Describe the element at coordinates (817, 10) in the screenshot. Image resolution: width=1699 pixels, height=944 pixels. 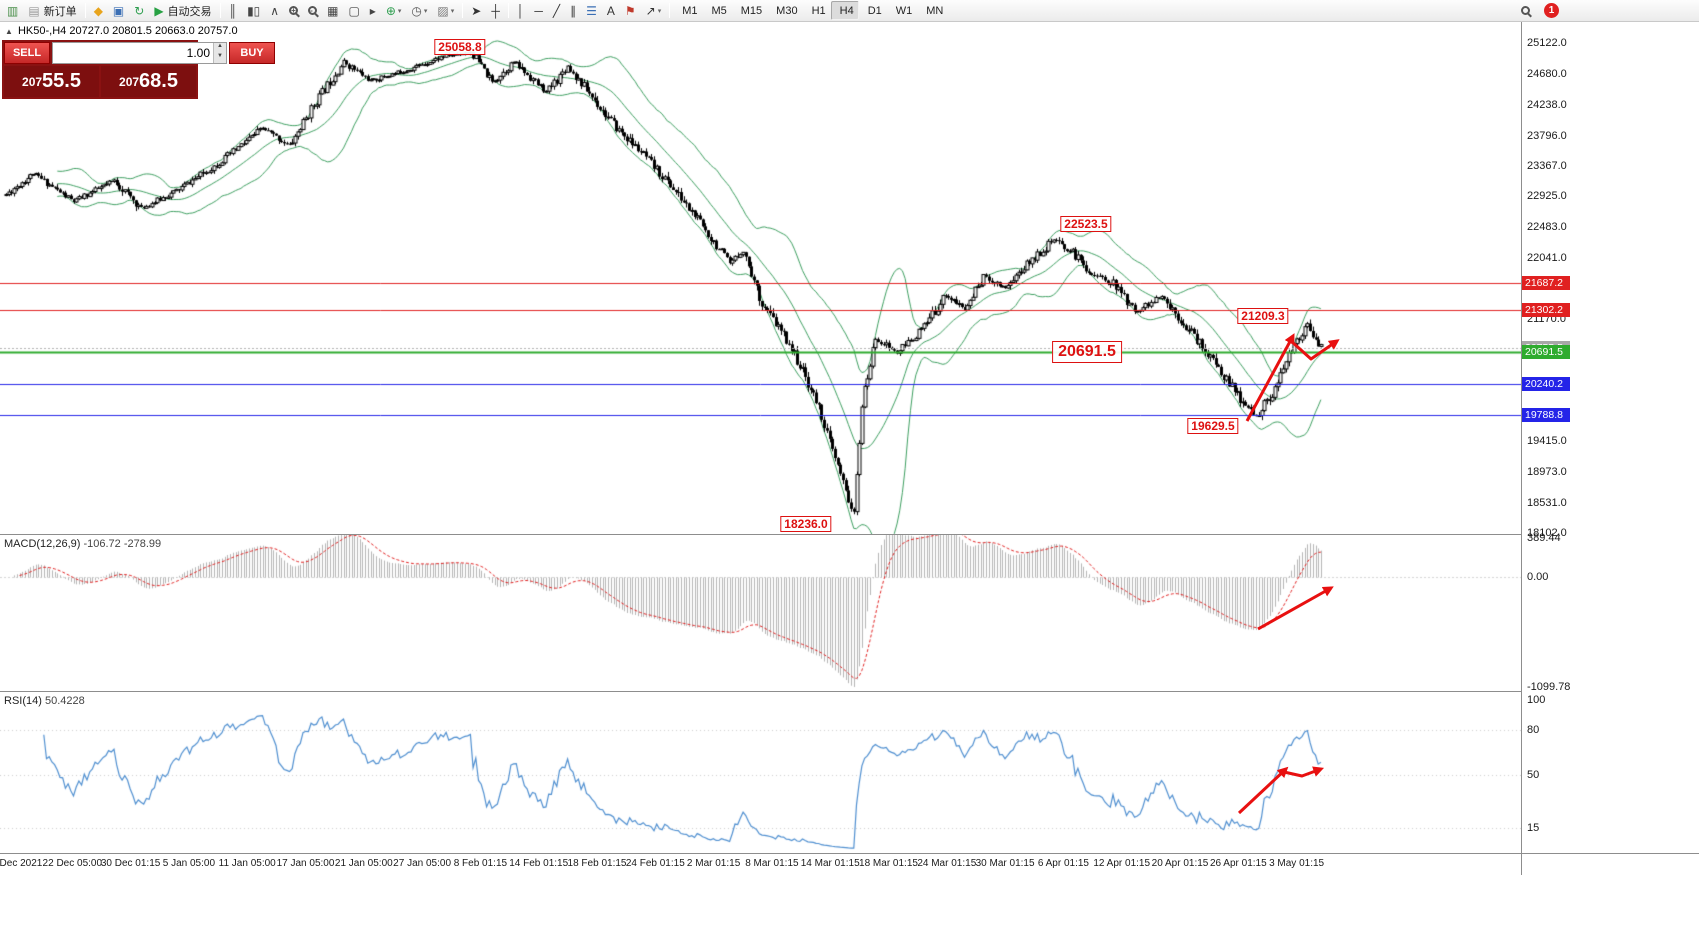
I see `timeframe-h1: H1` at that location.